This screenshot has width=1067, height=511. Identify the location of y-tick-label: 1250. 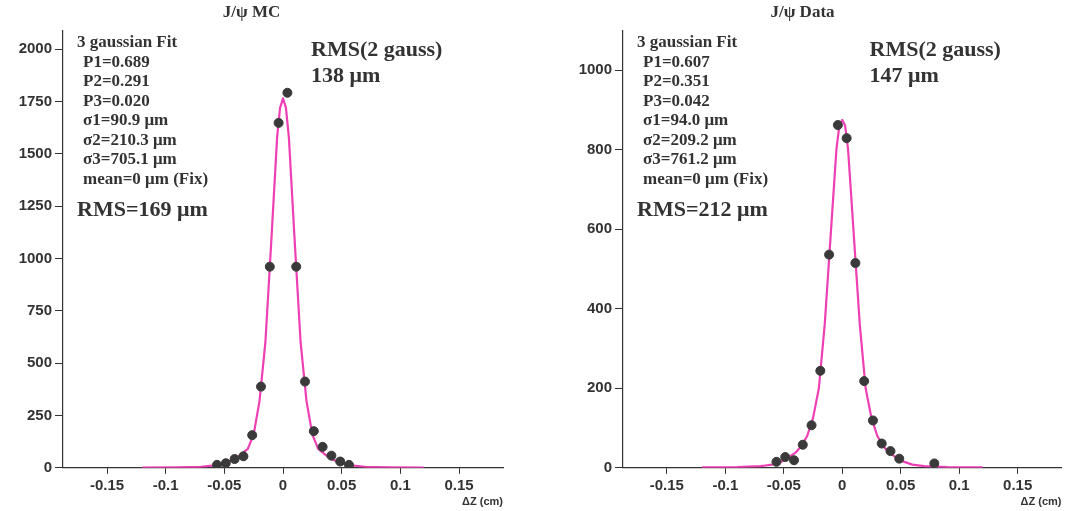
(35, 205).